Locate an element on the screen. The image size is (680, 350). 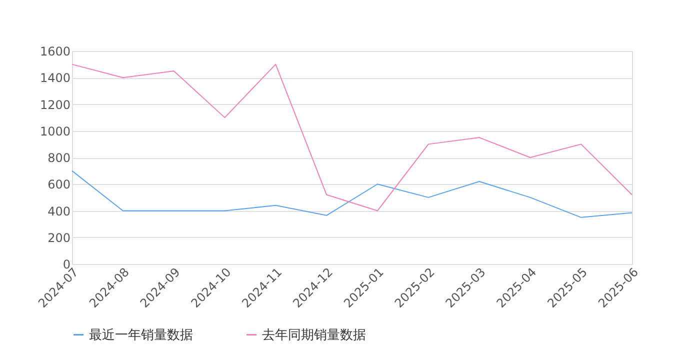
y-tick-label: 1000 is located at coordinates (55, 131).